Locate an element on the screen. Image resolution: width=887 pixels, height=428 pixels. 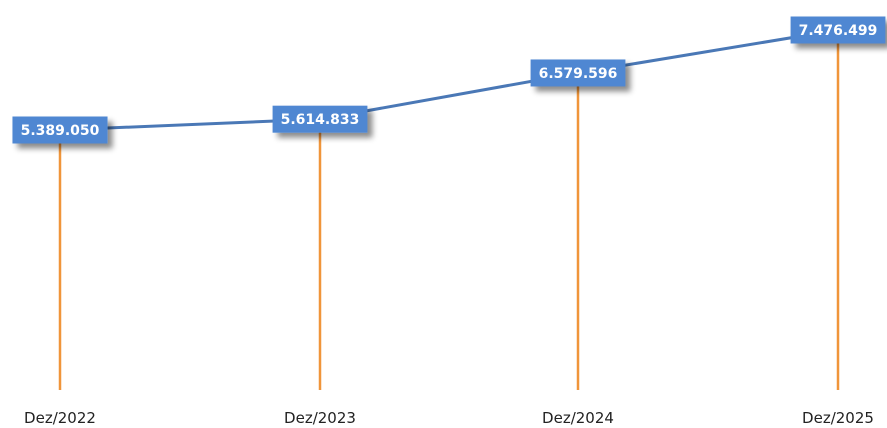
x-tick-label: Dez/2024 is located at coordinates (578, 418).